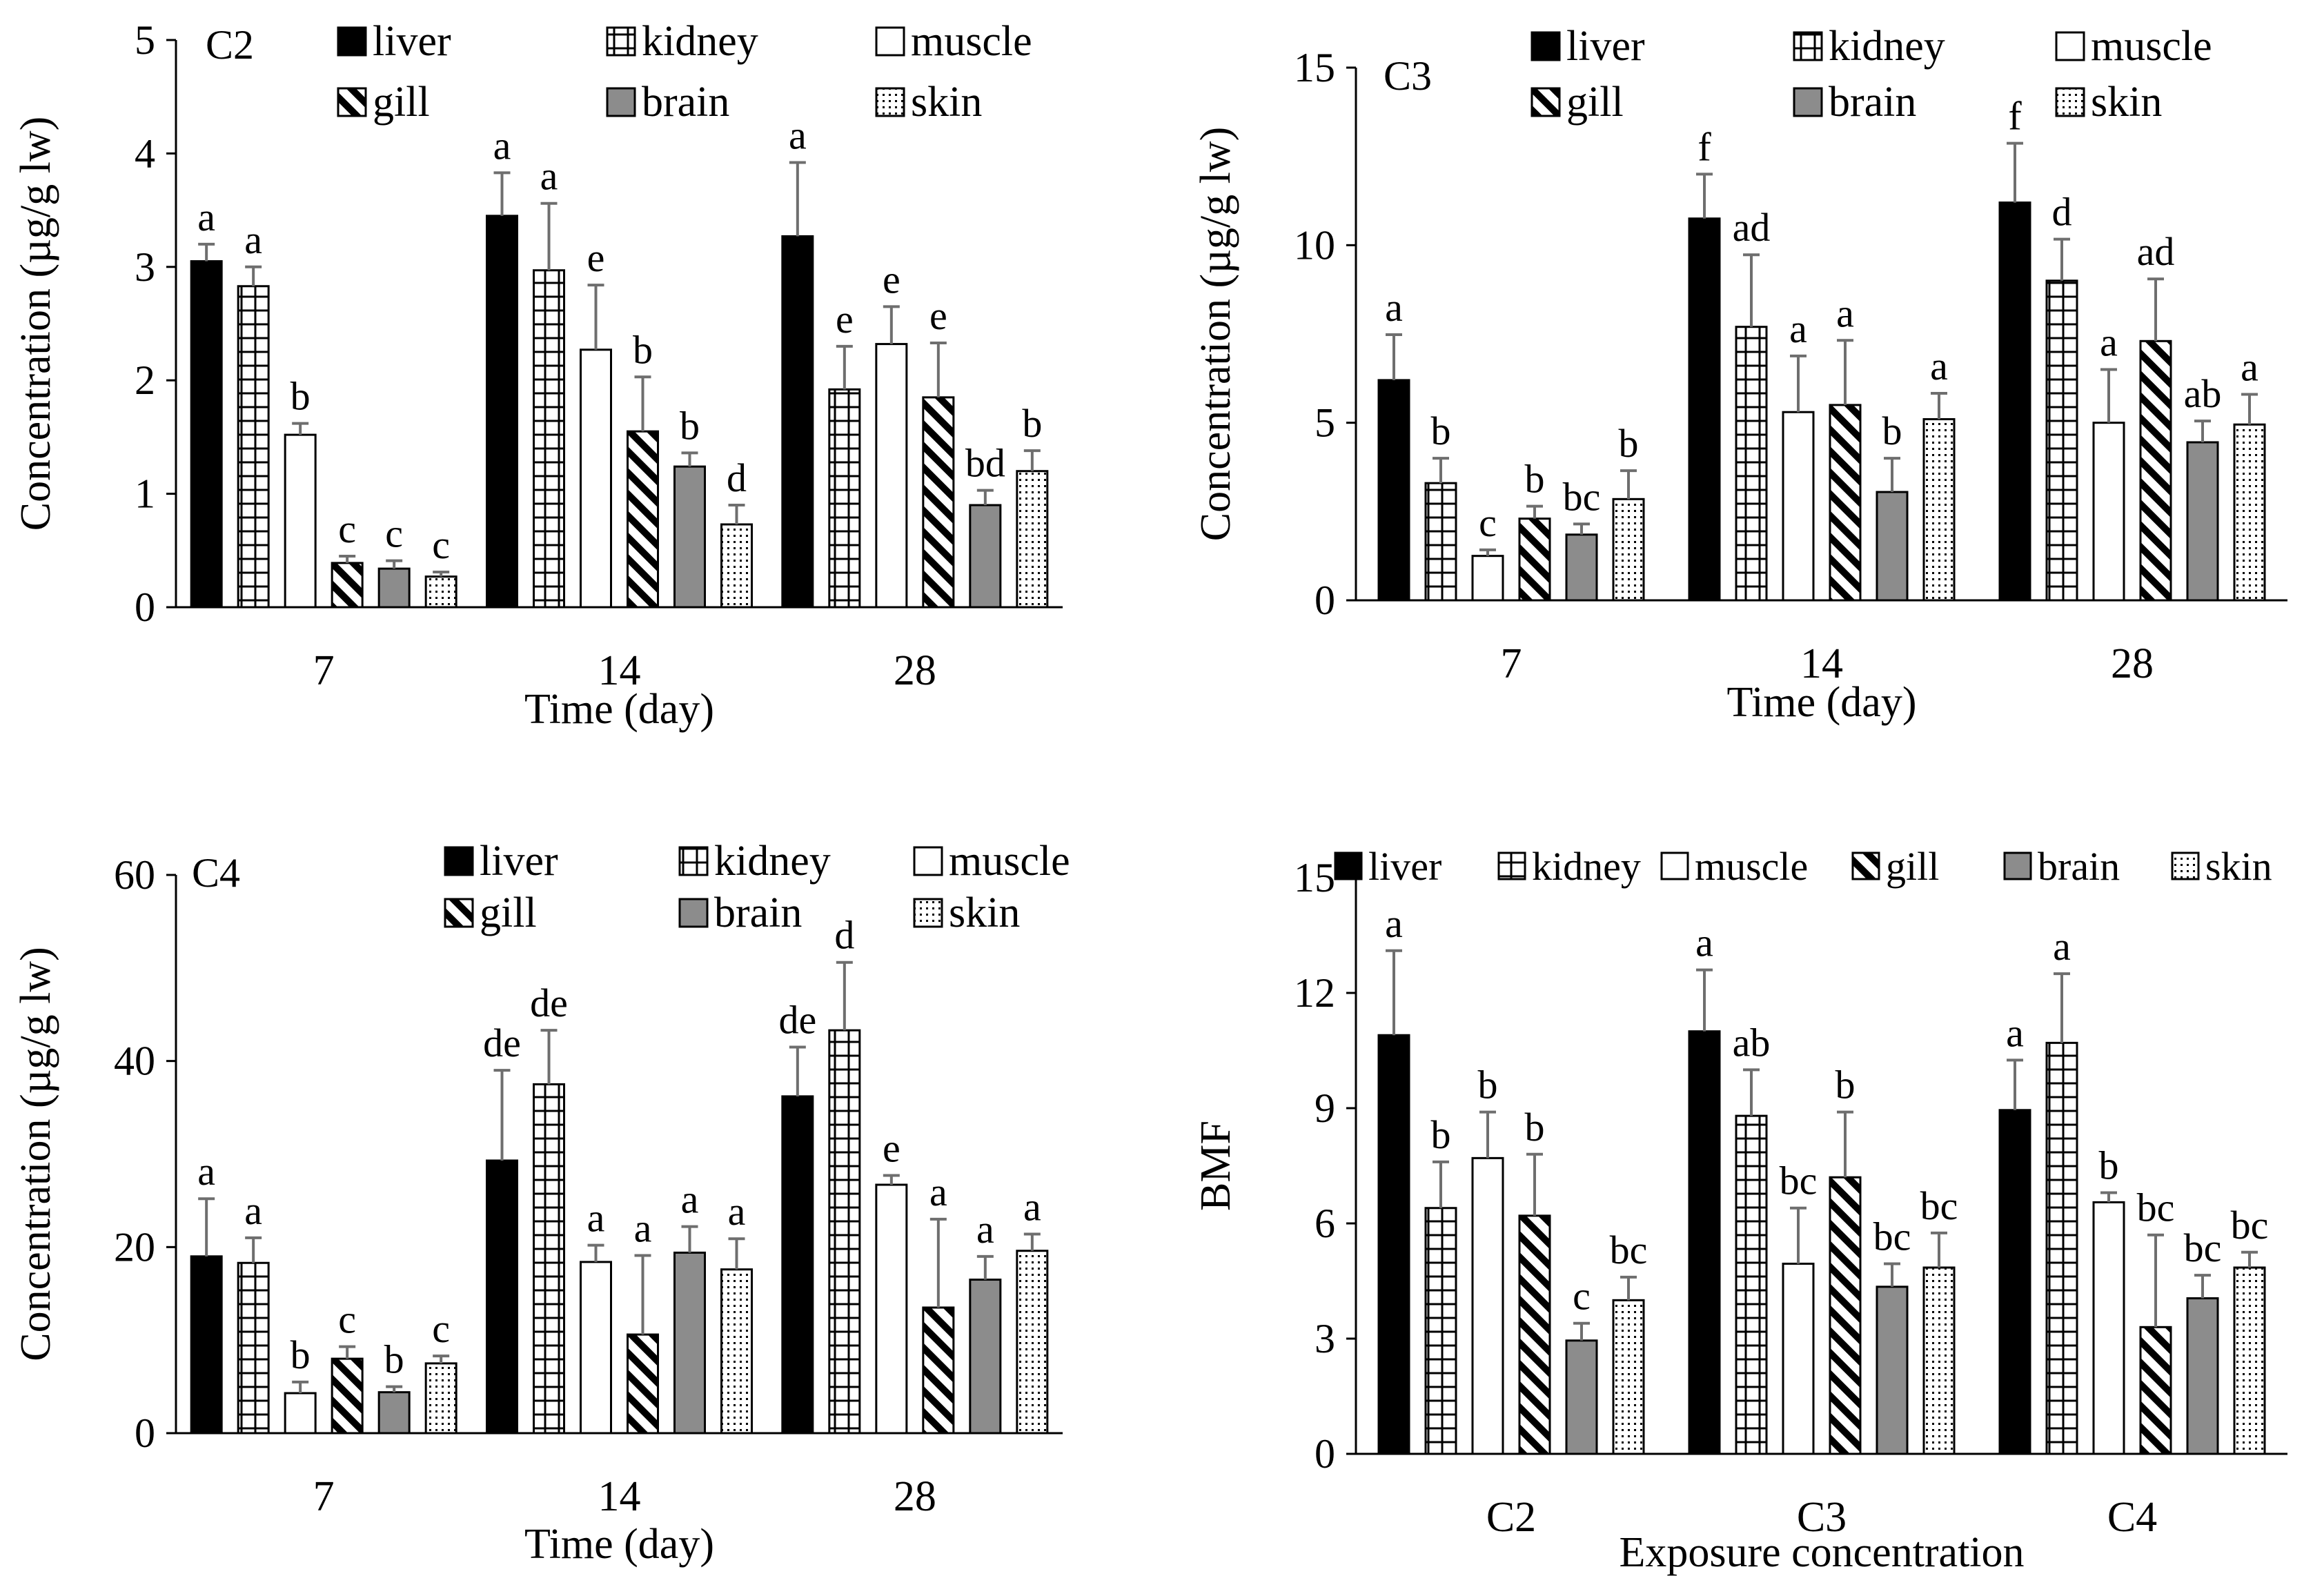 The width and height of the screenshot is (2313, 1596). I want to click on y-tick-label: 20, so click(134, 1247).